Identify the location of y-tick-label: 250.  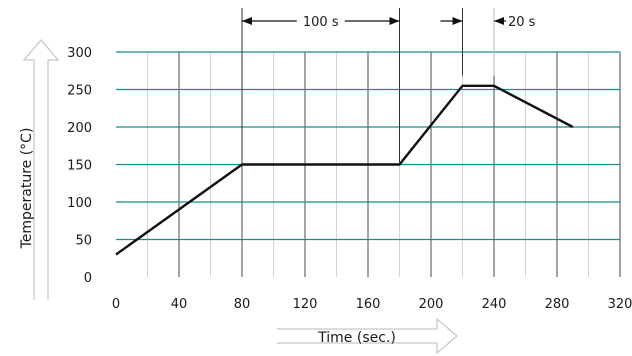
(79, 91).